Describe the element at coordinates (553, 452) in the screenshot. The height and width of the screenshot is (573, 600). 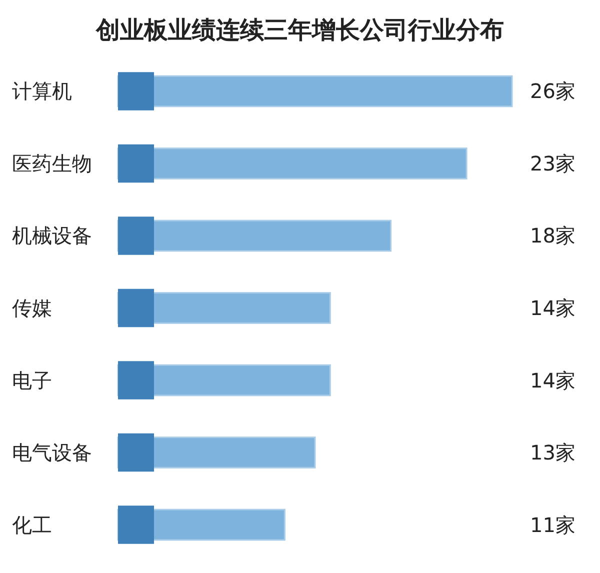
I see `data-label: 13家` at that location.